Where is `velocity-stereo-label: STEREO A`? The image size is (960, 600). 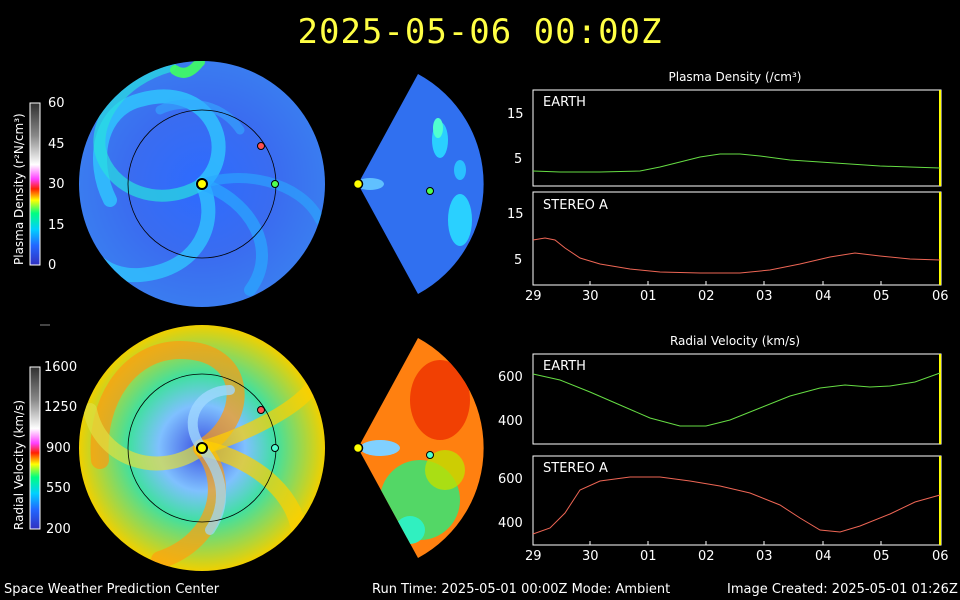
velocity-stereo-label: STEREO A is located at coordinates (575, 468).